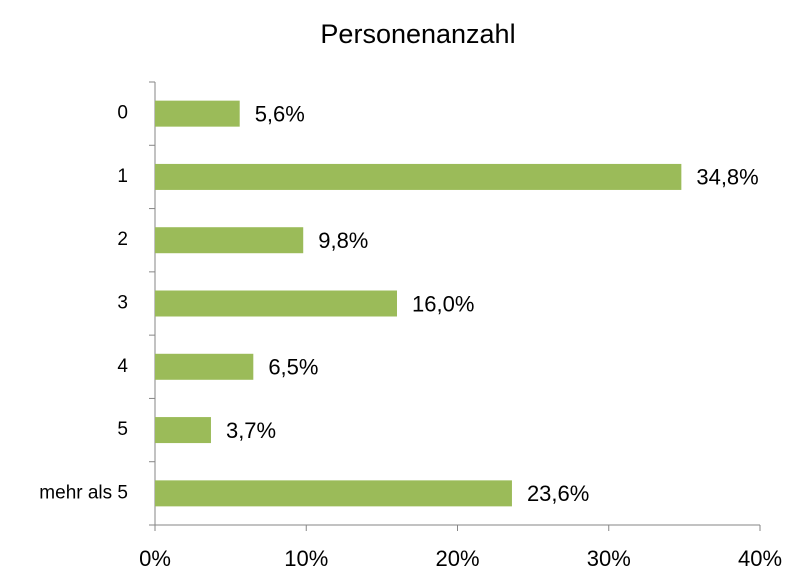 The image size is (791, 580). I want to click on data-label: 5,6%, so click(280, 113).